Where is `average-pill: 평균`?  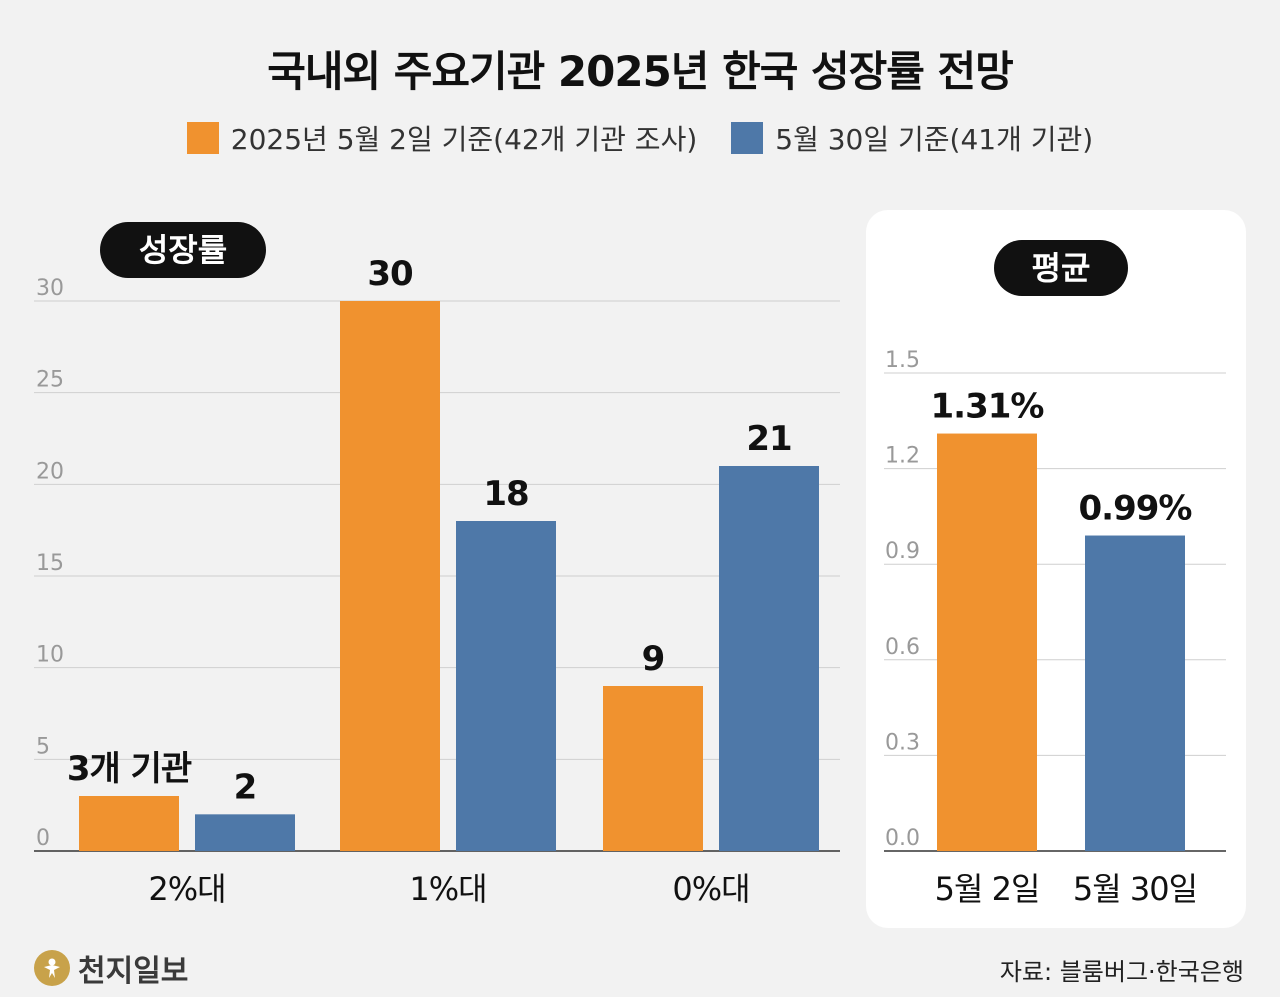
average-pill: 평균 is located at coordinates (1061, 268).